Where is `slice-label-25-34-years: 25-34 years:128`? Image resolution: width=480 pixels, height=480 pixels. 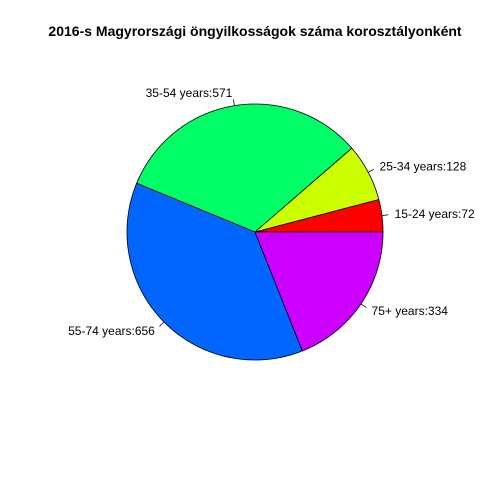 slice-label-25-34-years: 25-34 years:128 is located at coordinates (423, 166).